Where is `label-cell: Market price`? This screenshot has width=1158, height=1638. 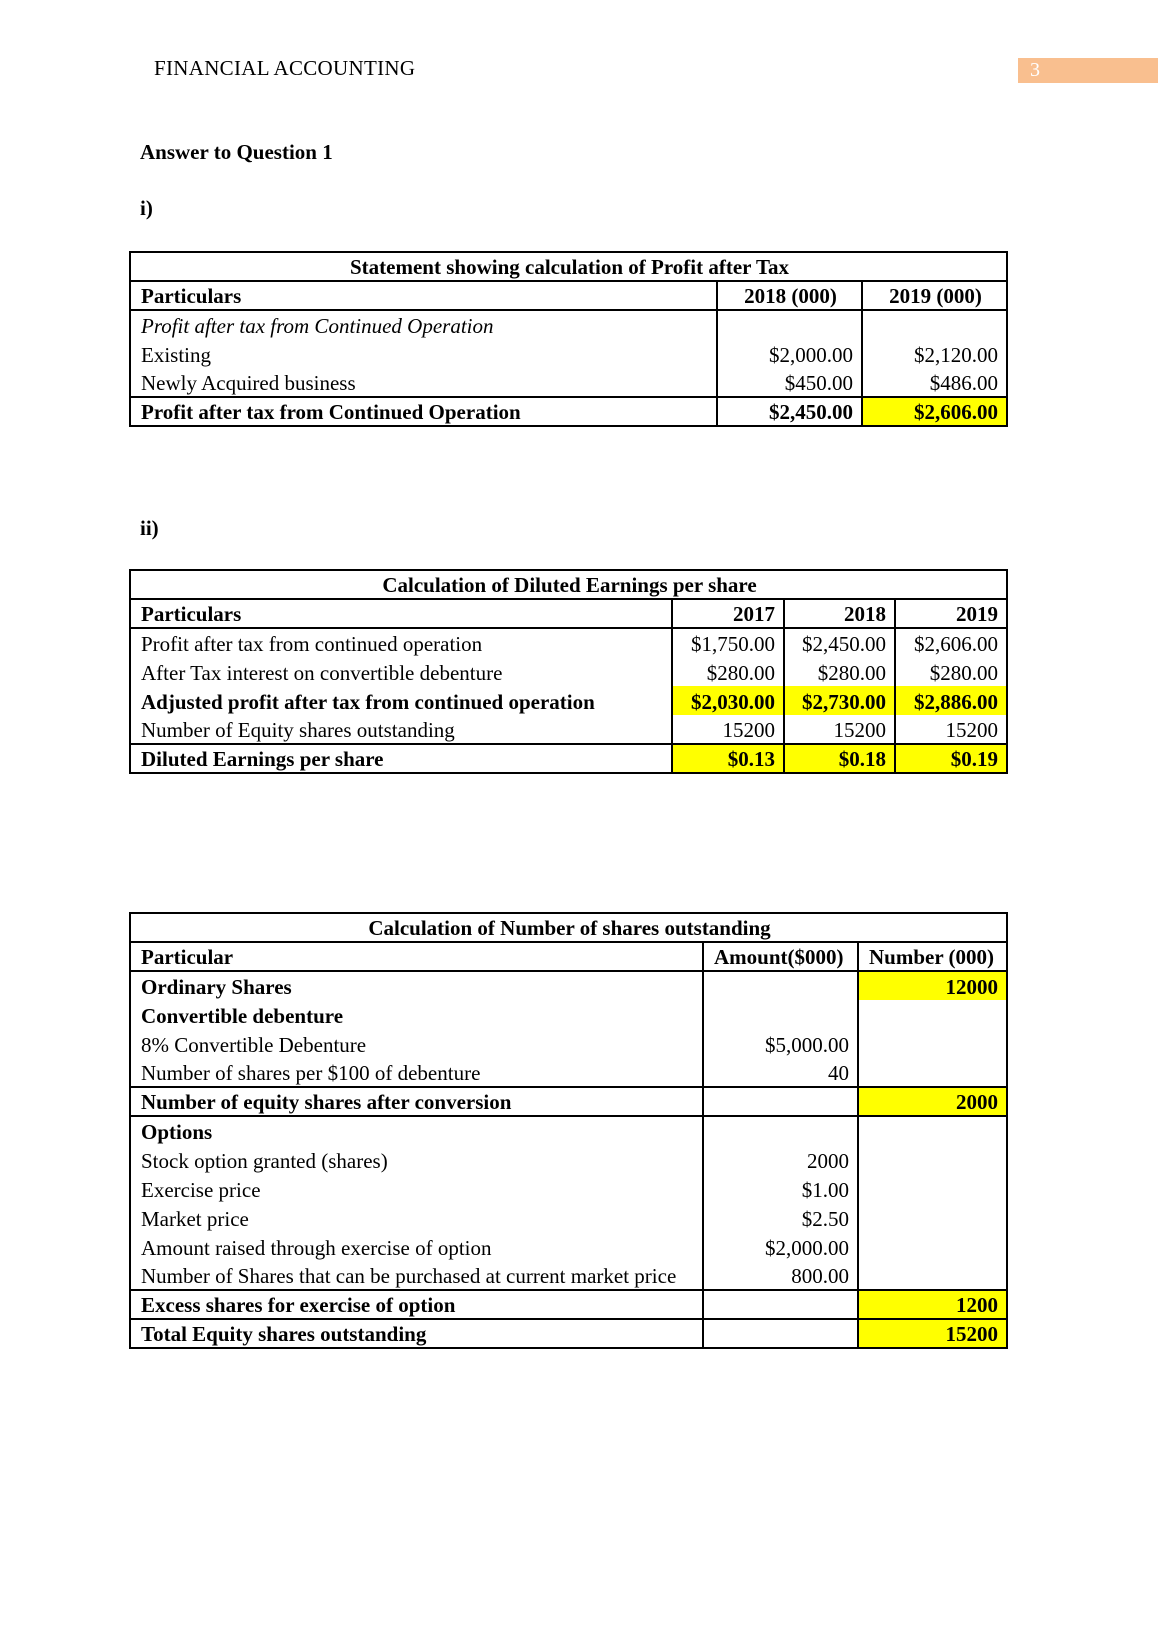
label-cell: Market price is located at coordinates (195, 1219).